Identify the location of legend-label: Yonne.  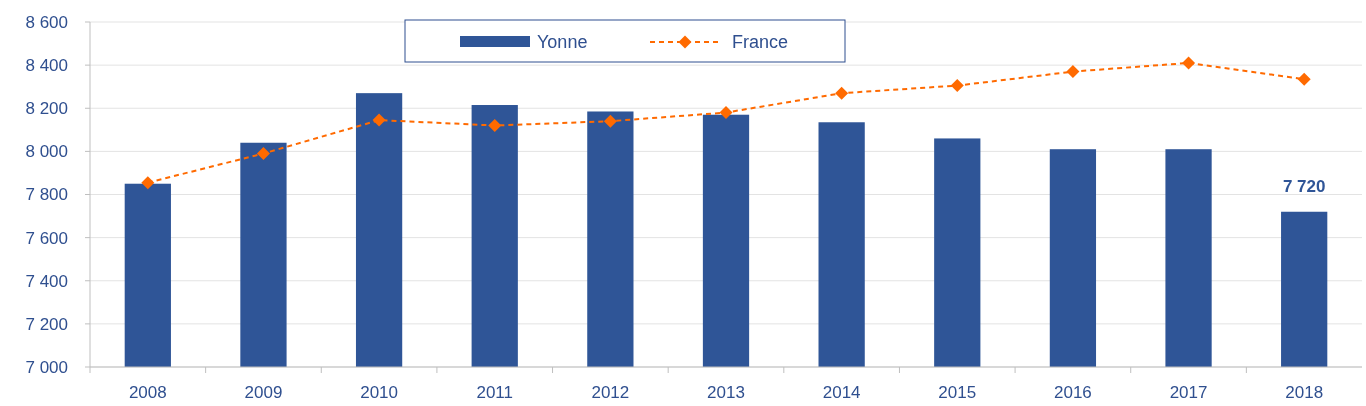
(562, 42).